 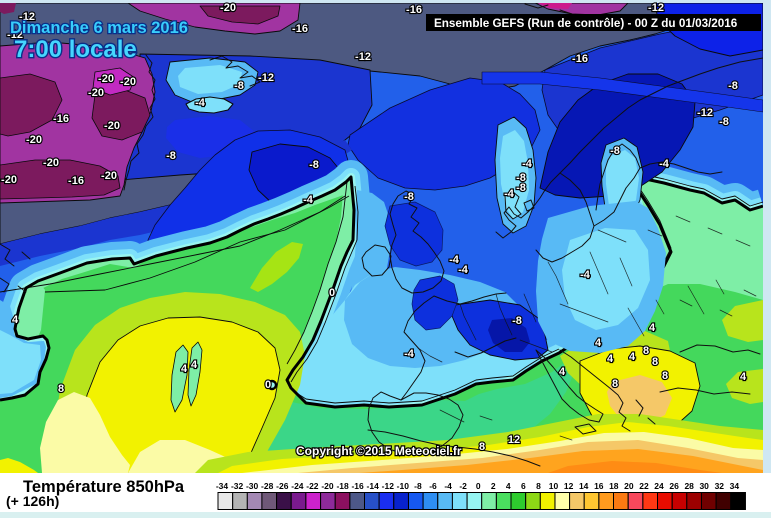 I want to click on svg-text: 22, so click(x=644, y=486).